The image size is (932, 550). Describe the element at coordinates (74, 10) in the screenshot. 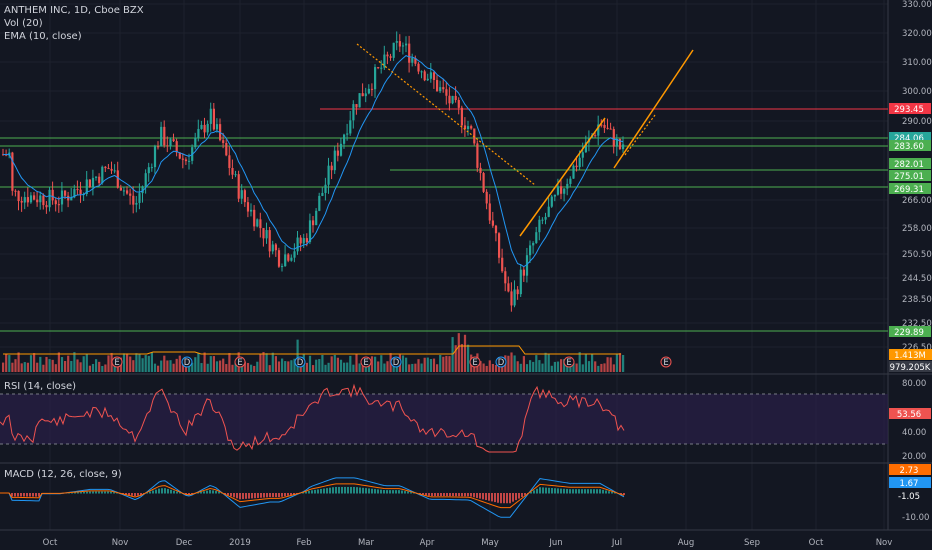

I see `symbol-title: ANTHEM INC, 1D, Cboe BZX` at that location.